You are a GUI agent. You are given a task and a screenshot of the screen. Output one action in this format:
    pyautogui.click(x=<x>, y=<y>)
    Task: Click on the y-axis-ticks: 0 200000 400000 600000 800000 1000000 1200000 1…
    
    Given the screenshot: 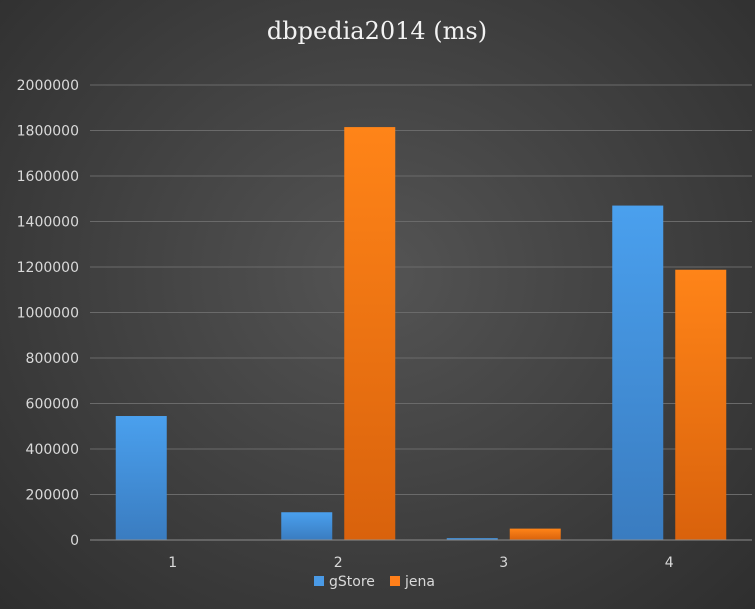 What is the action you would take?
    pyautogui.click(x=48, y=313)
    